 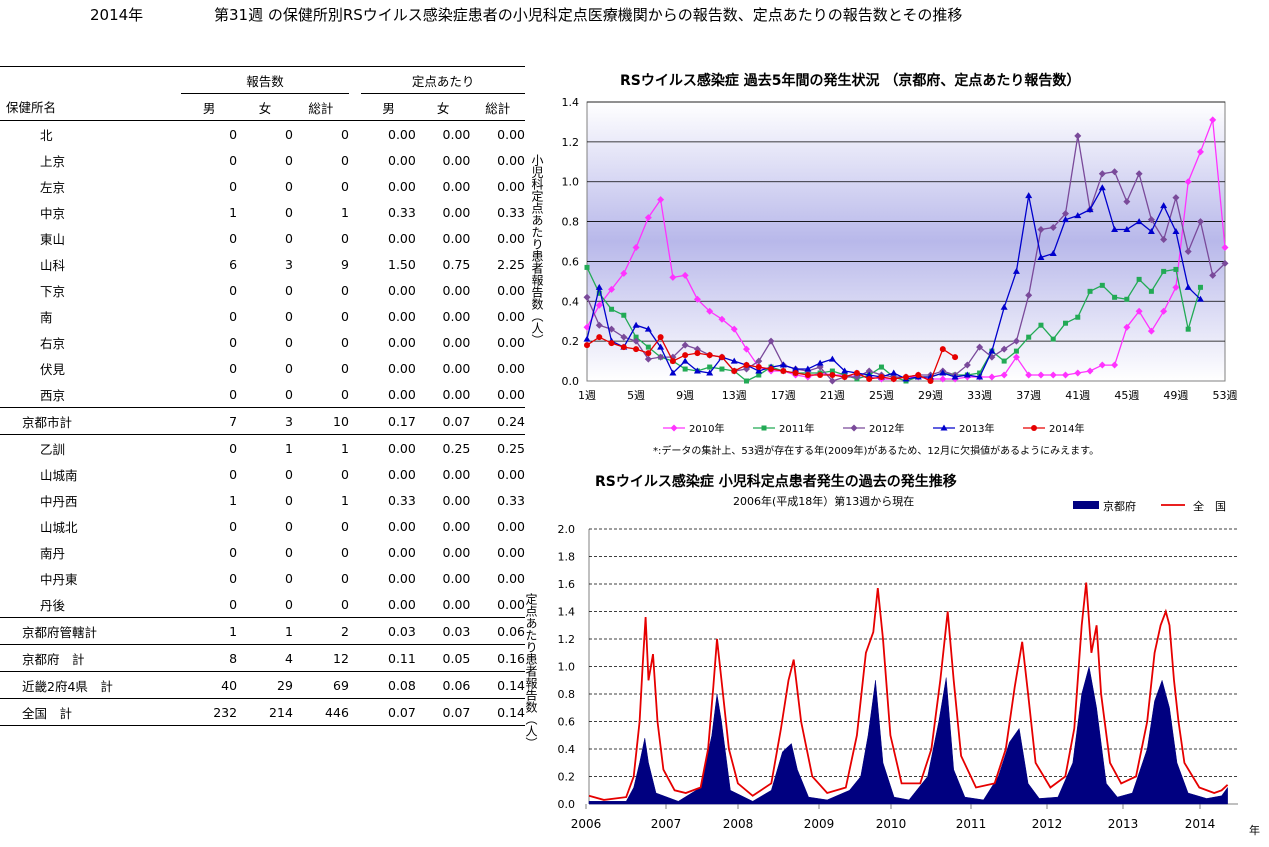 I want to click on cell-pp-total: 0.16, so click(x=497, y=658).